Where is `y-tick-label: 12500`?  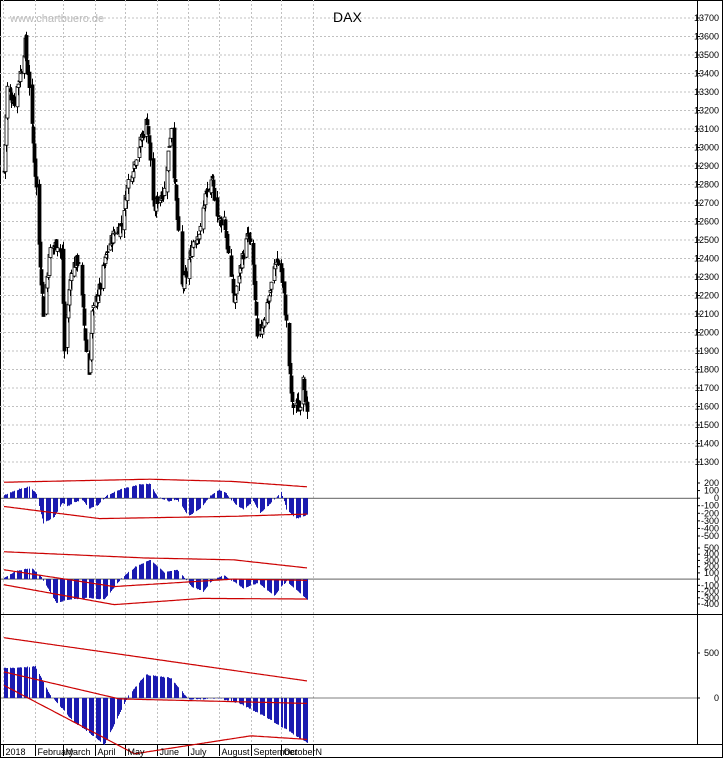
y-tick-label: 12500 is located at coordinates (706, 240).